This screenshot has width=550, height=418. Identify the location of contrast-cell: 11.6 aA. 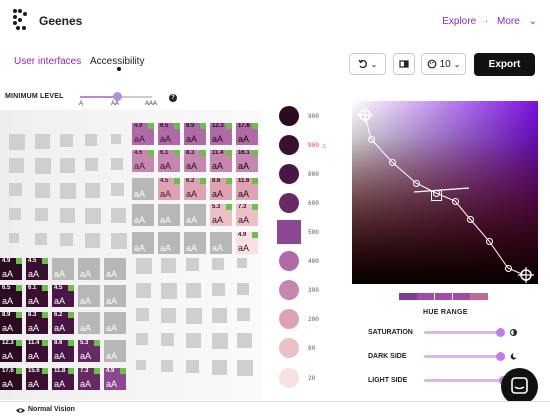
(247, 189).